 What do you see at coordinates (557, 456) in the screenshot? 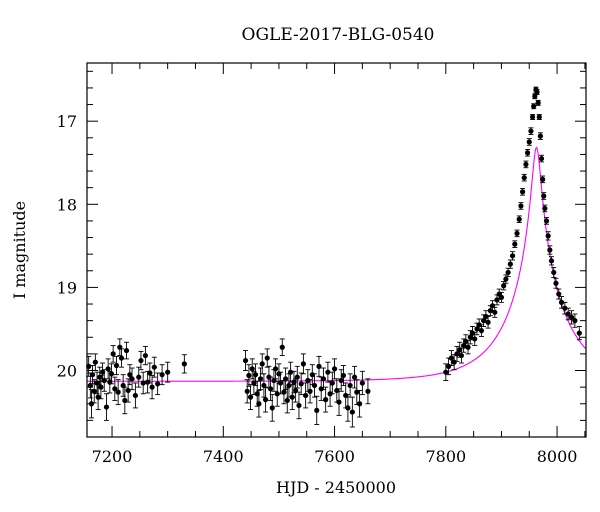
I see `x-tick-label: 8000` at bounding box center [557, 456].